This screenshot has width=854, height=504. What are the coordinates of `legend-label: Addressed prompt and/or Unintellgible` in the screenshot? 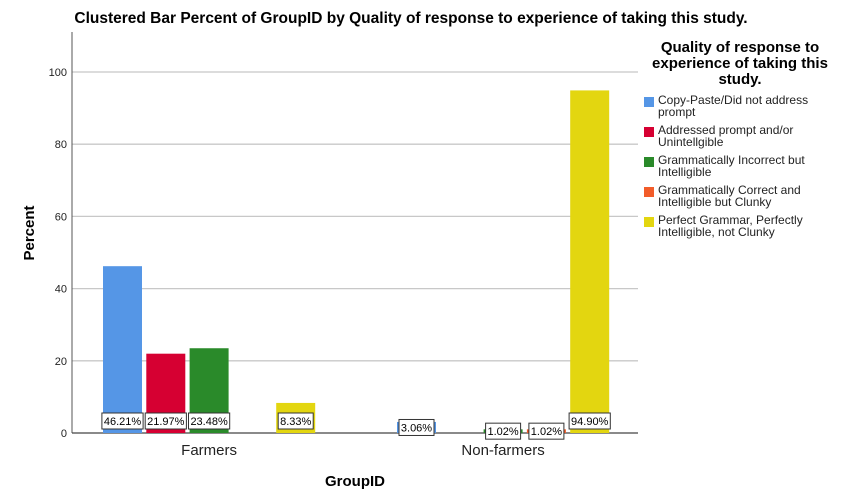 It's located at (726, 136).